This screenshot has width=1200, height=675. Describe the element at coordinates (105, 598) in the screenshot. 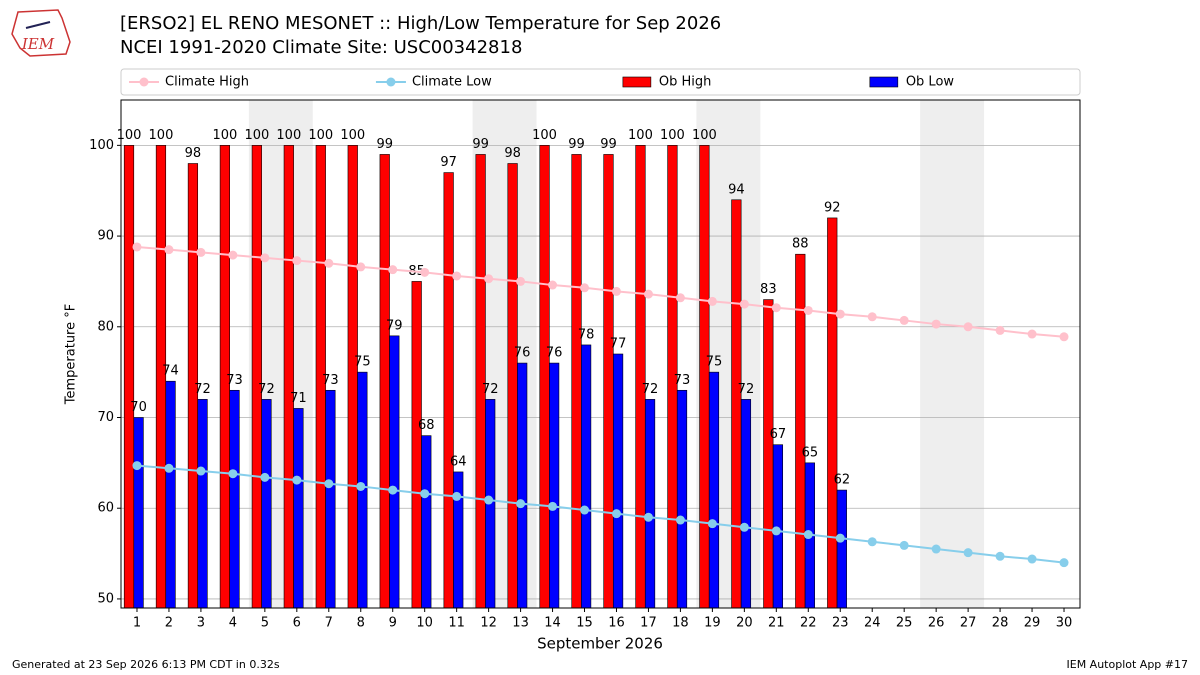

I see `y-tick-label: 50` at that location.